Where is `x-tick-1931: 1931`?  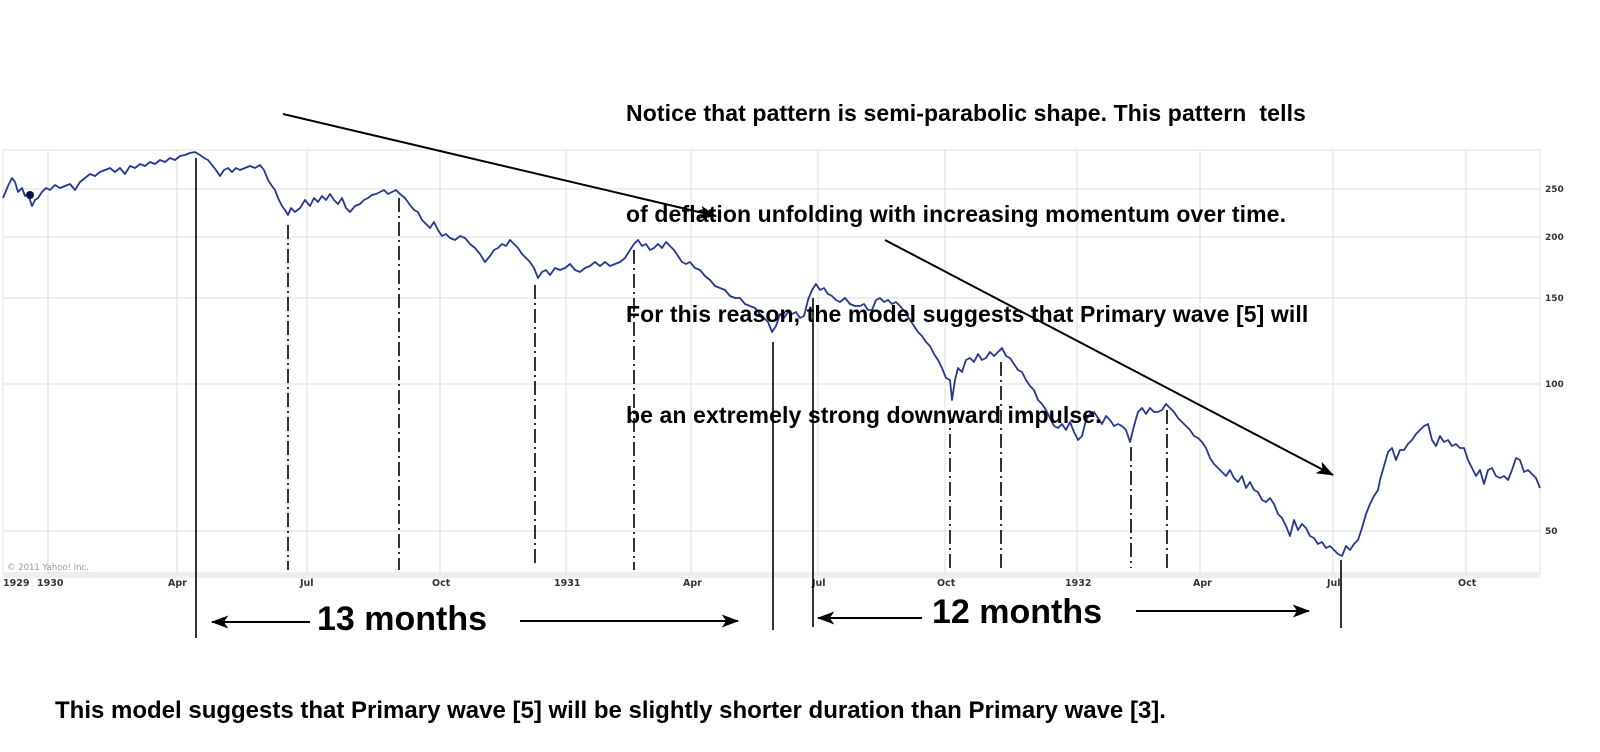
x-tick-1931: 1931 is located at coordinates (567, 583).